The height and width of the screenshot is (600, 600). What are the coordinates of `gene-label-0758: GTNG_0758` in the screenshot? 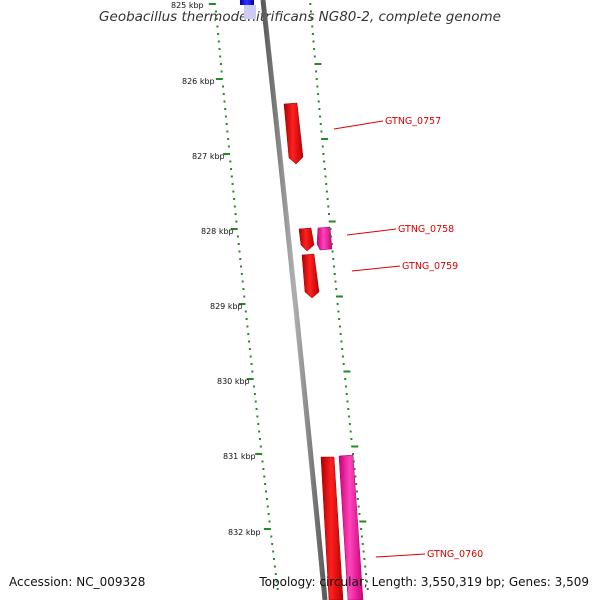 It's located at (426, 229).